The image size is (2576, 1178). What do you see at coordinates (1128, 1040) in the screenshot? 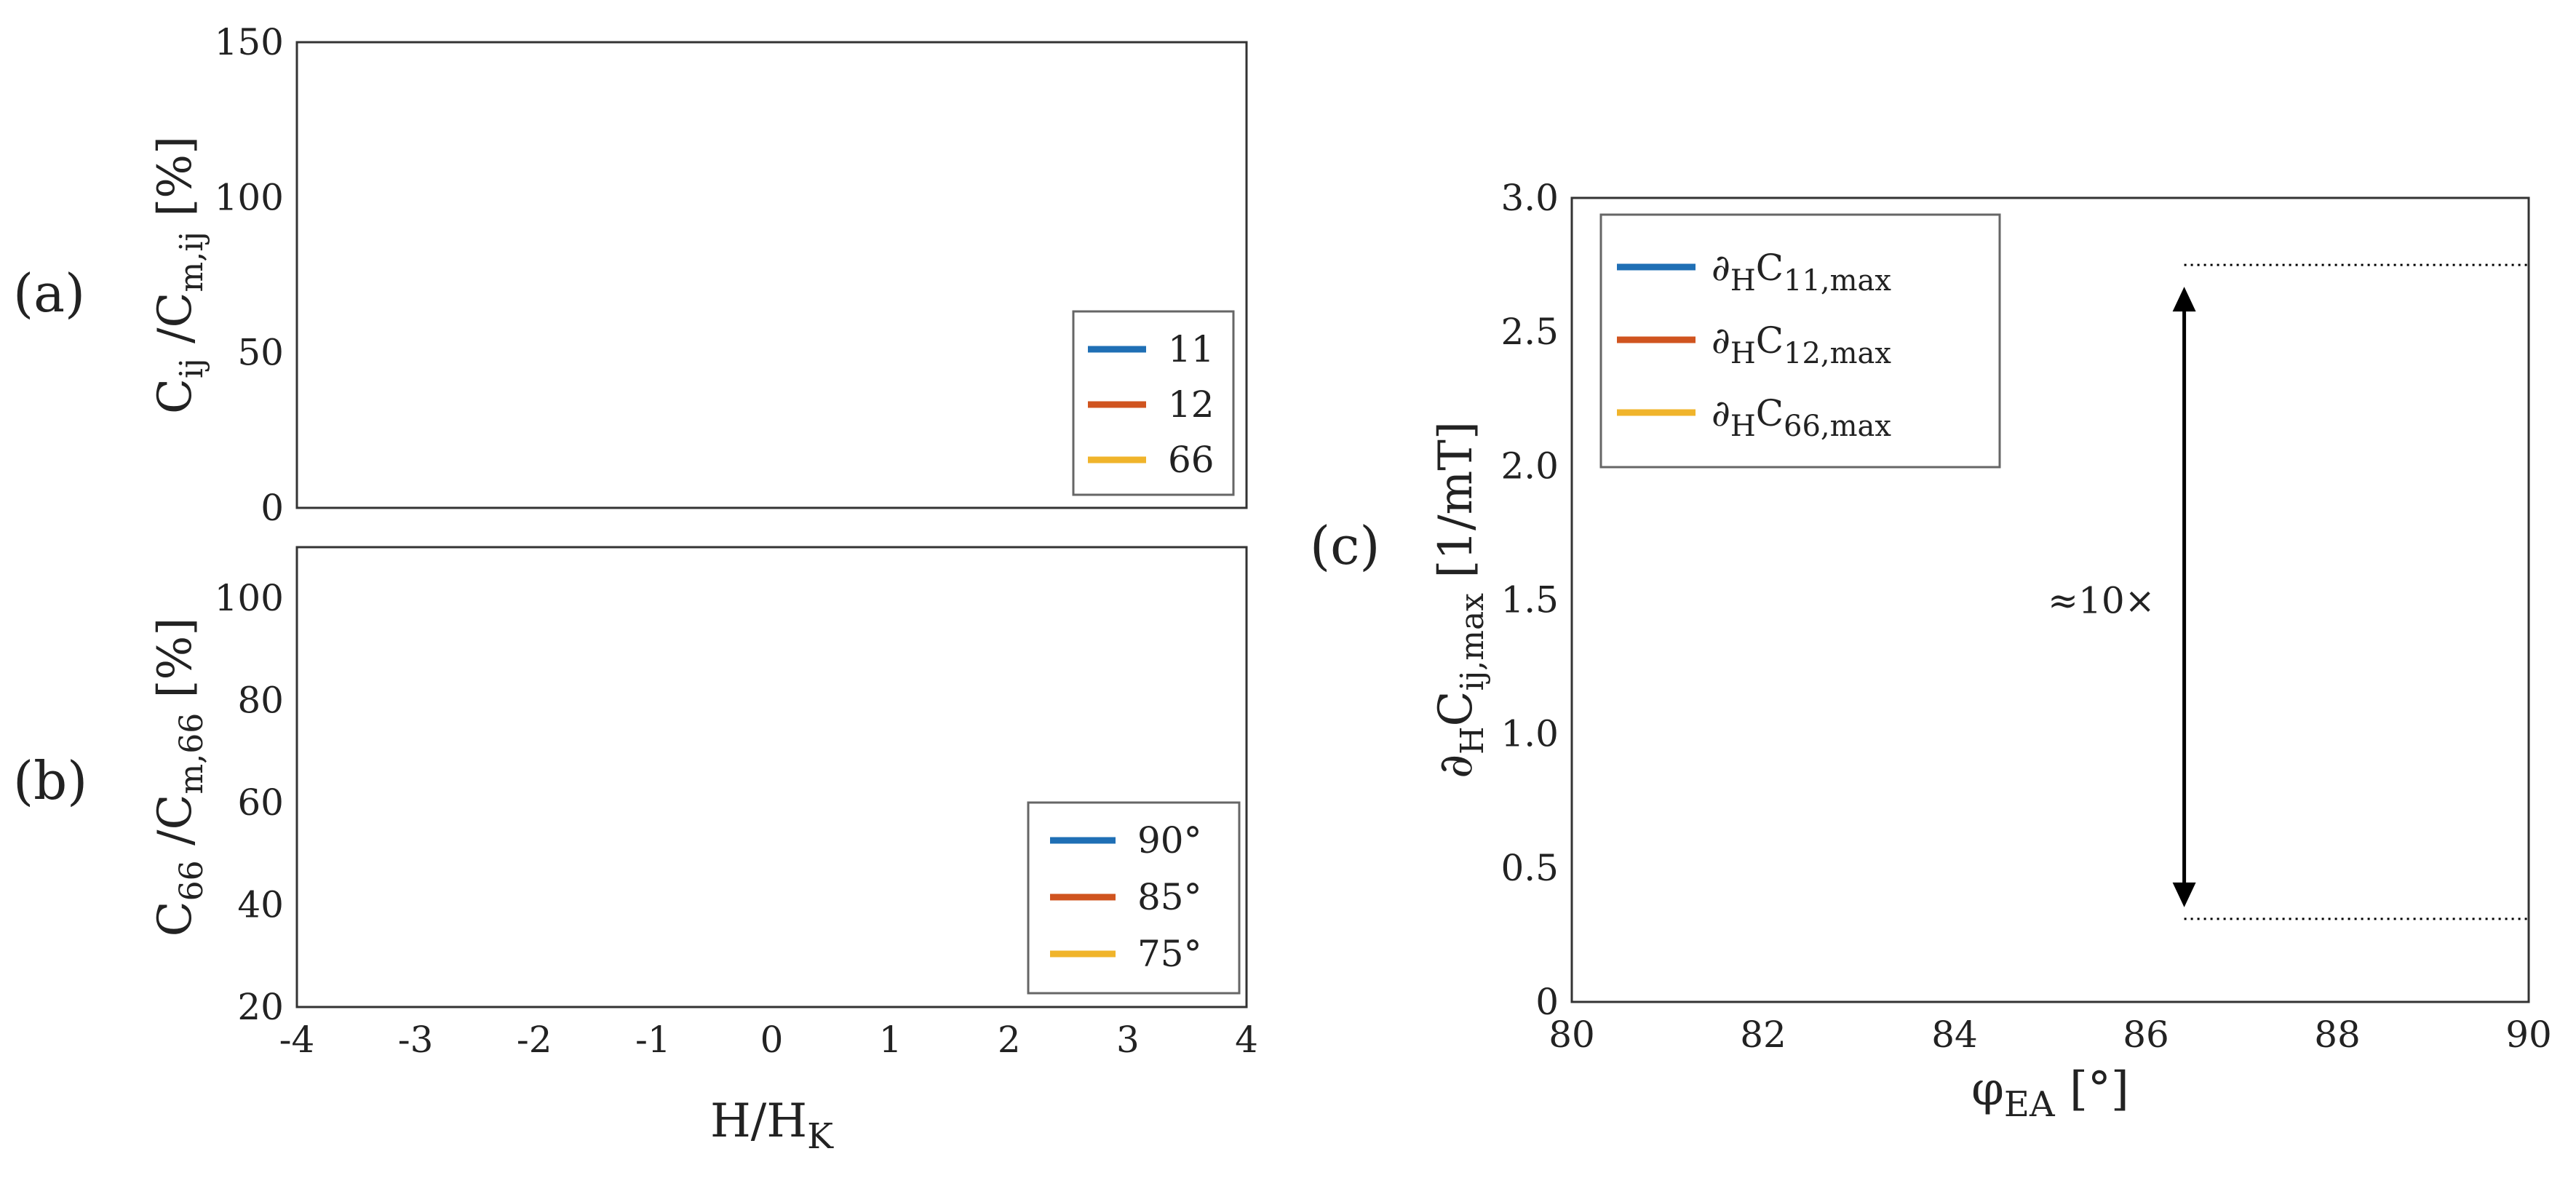
I see `x-tick-label: 3` at bounding box center [1128, 1040].